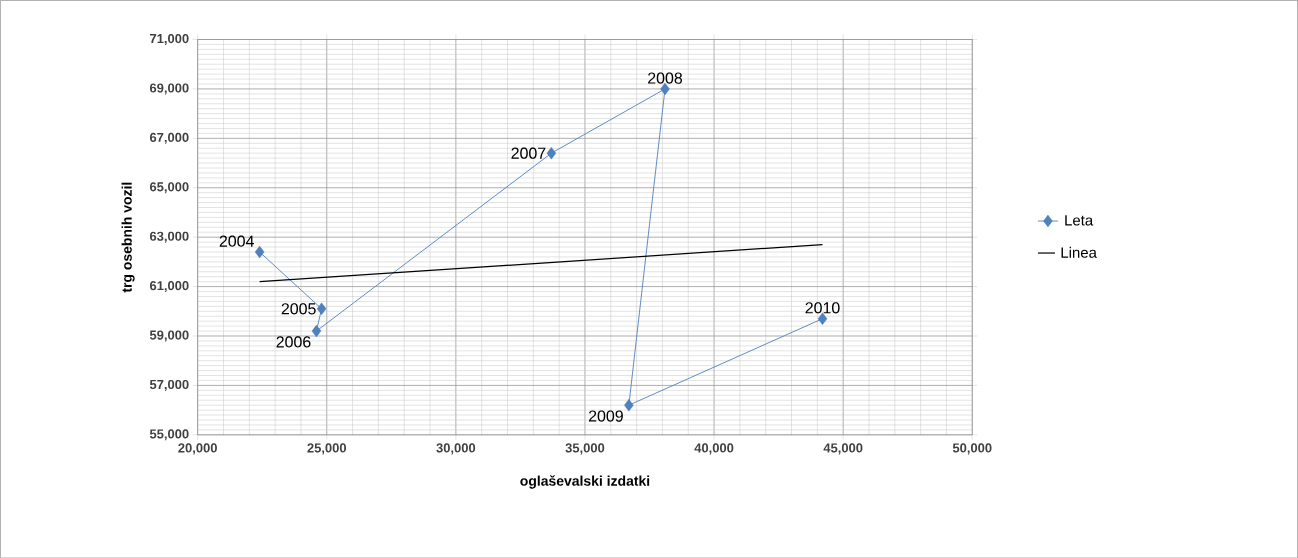 The height and width of the screenshot is (558, 1298). What do you see at coordinates (714, 449) in the screenshot?
I see `x-tick-label: 40,000` at bounding box center [714, 449].